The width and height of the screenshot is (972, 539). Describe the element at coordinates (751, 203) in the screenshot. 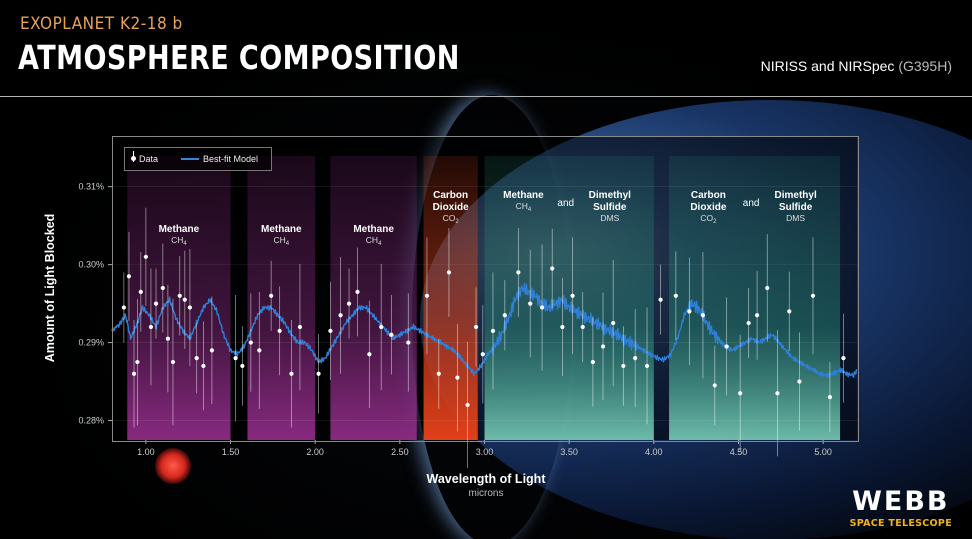

I see `band-label-5-1: and` at that location.